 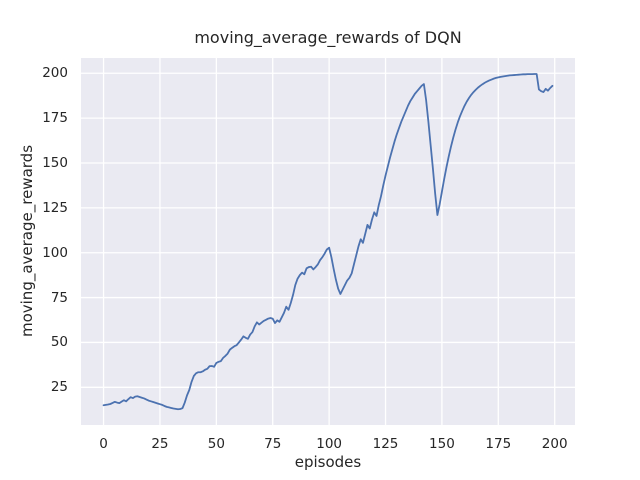 I want to click on x-tick-label: 0, so click(x=103, y=444).